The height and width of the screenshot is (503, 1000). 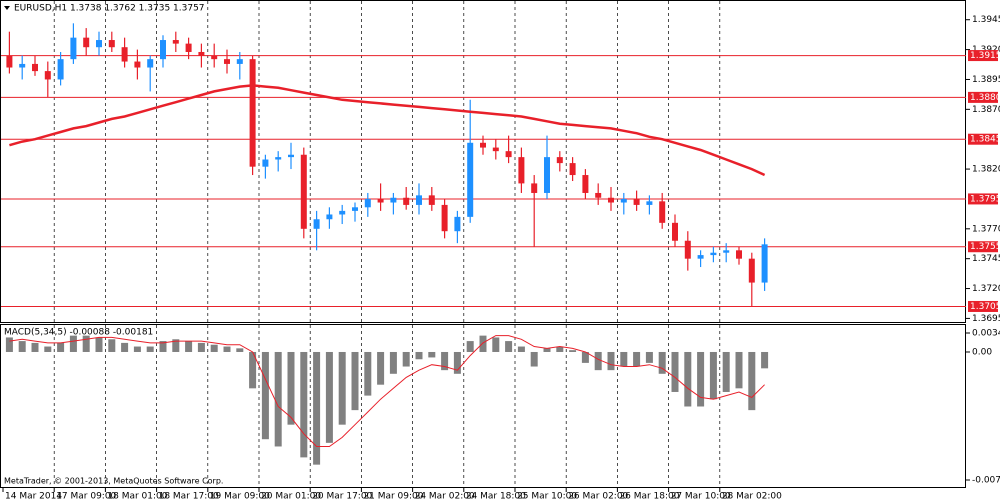 What do you see at coordinates (240, 497) in the screenshot?
I see `x-tick-label: 19 Mar 09:00` at bounding box center [240, 497].